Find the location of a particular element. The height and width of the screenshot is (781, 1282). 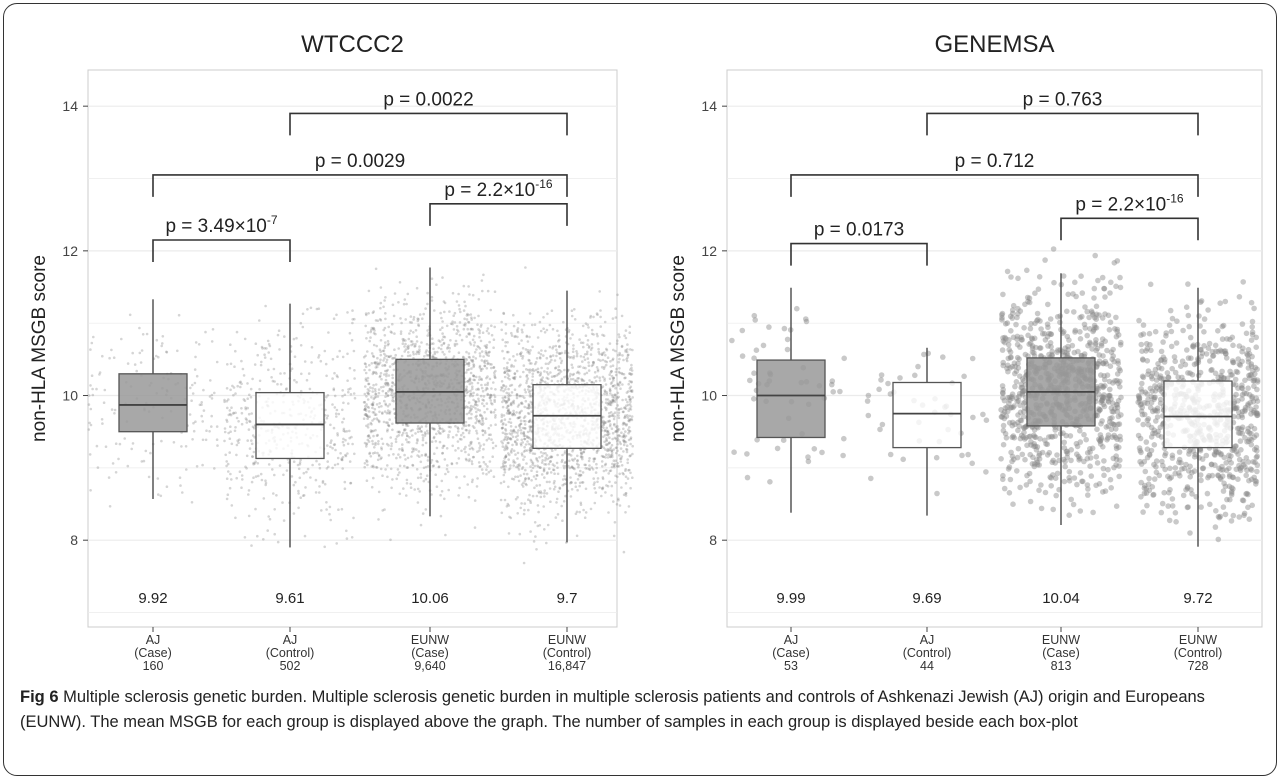

chart-title: WTCCC2 is located at coordinates (352, 44).